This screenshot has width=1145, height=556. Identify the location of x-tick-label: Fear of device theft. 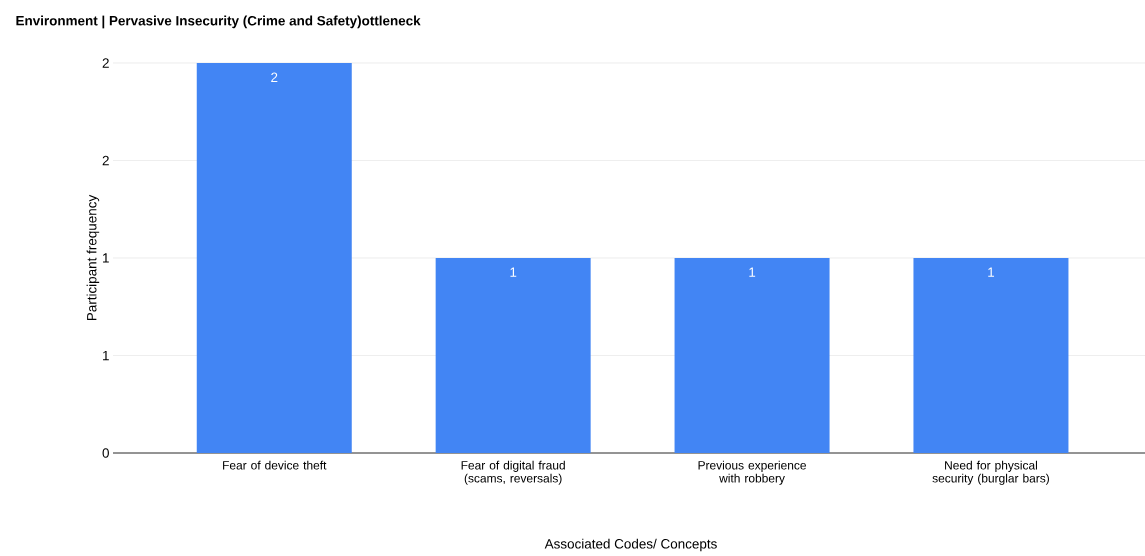
(275, 465).